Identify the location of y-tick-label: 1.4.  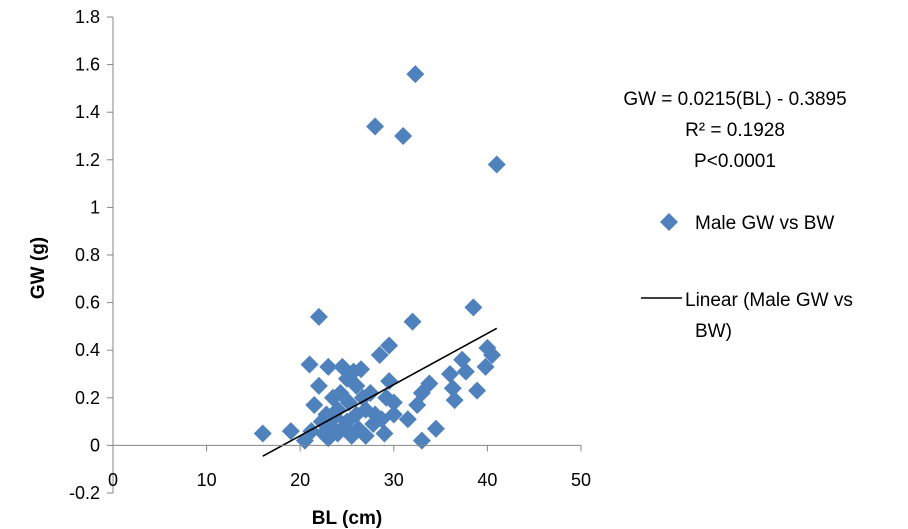
(87, 112).